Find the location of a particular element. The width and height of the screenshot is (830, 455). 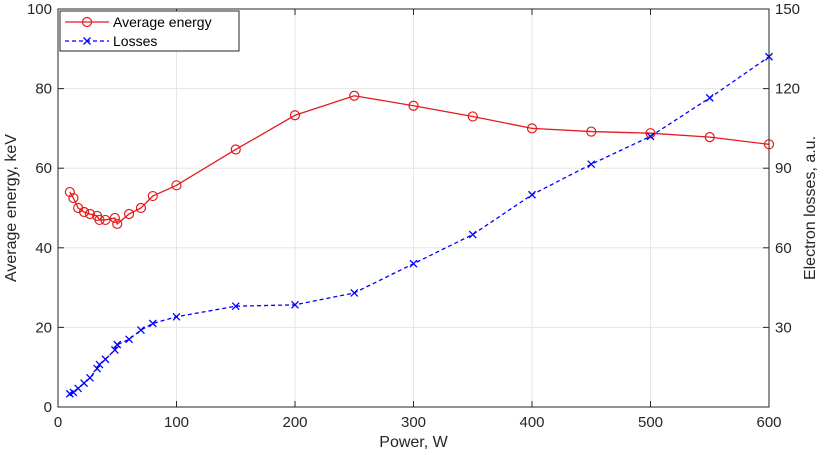

y-right-tick-label: 120 is located at coordinates (787, 89).